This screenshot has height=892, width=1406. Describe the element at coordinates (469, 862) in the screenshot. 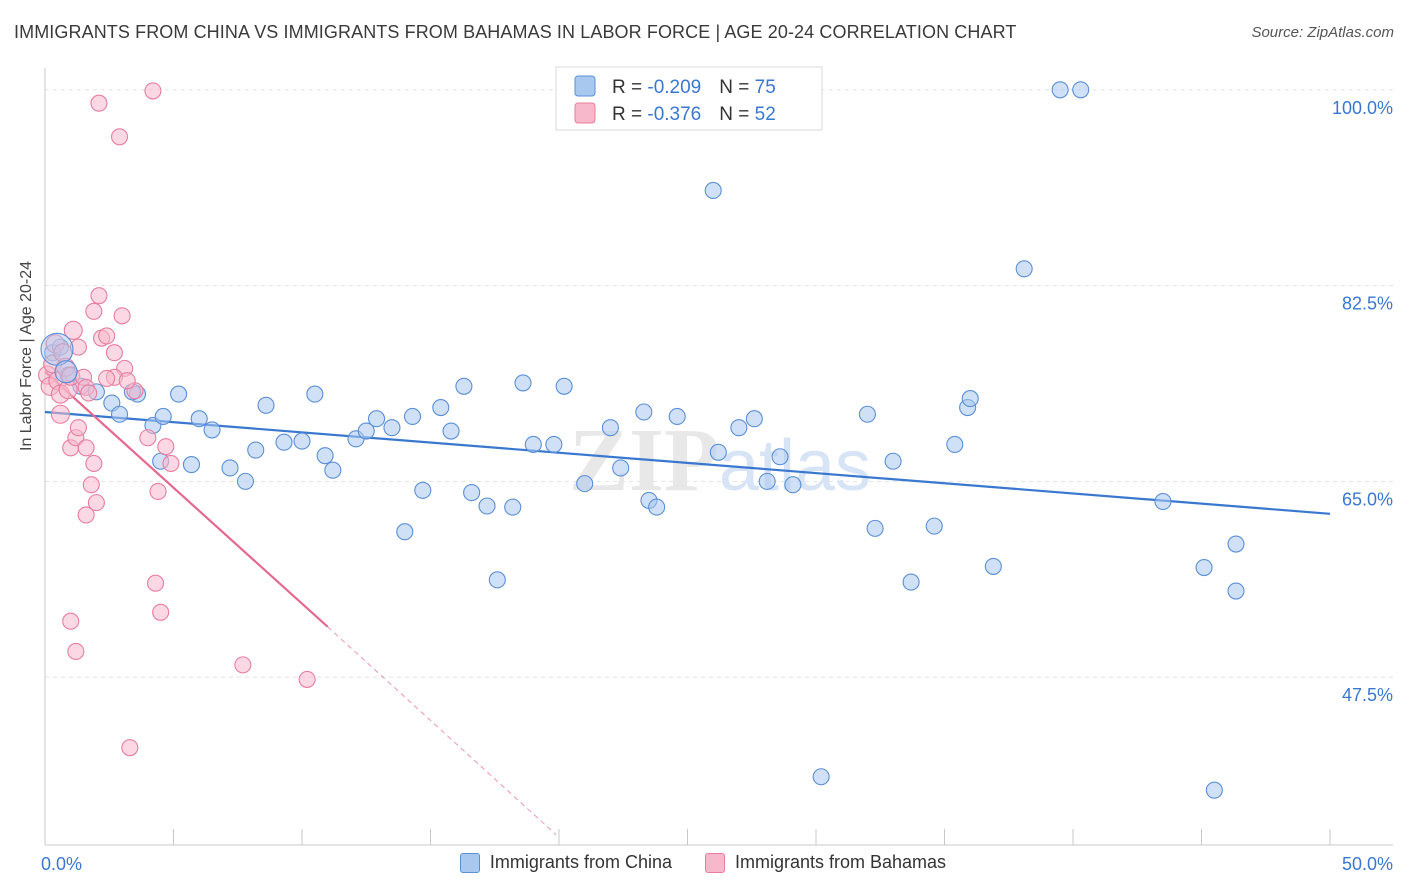

I see `china-swatch` at that location.